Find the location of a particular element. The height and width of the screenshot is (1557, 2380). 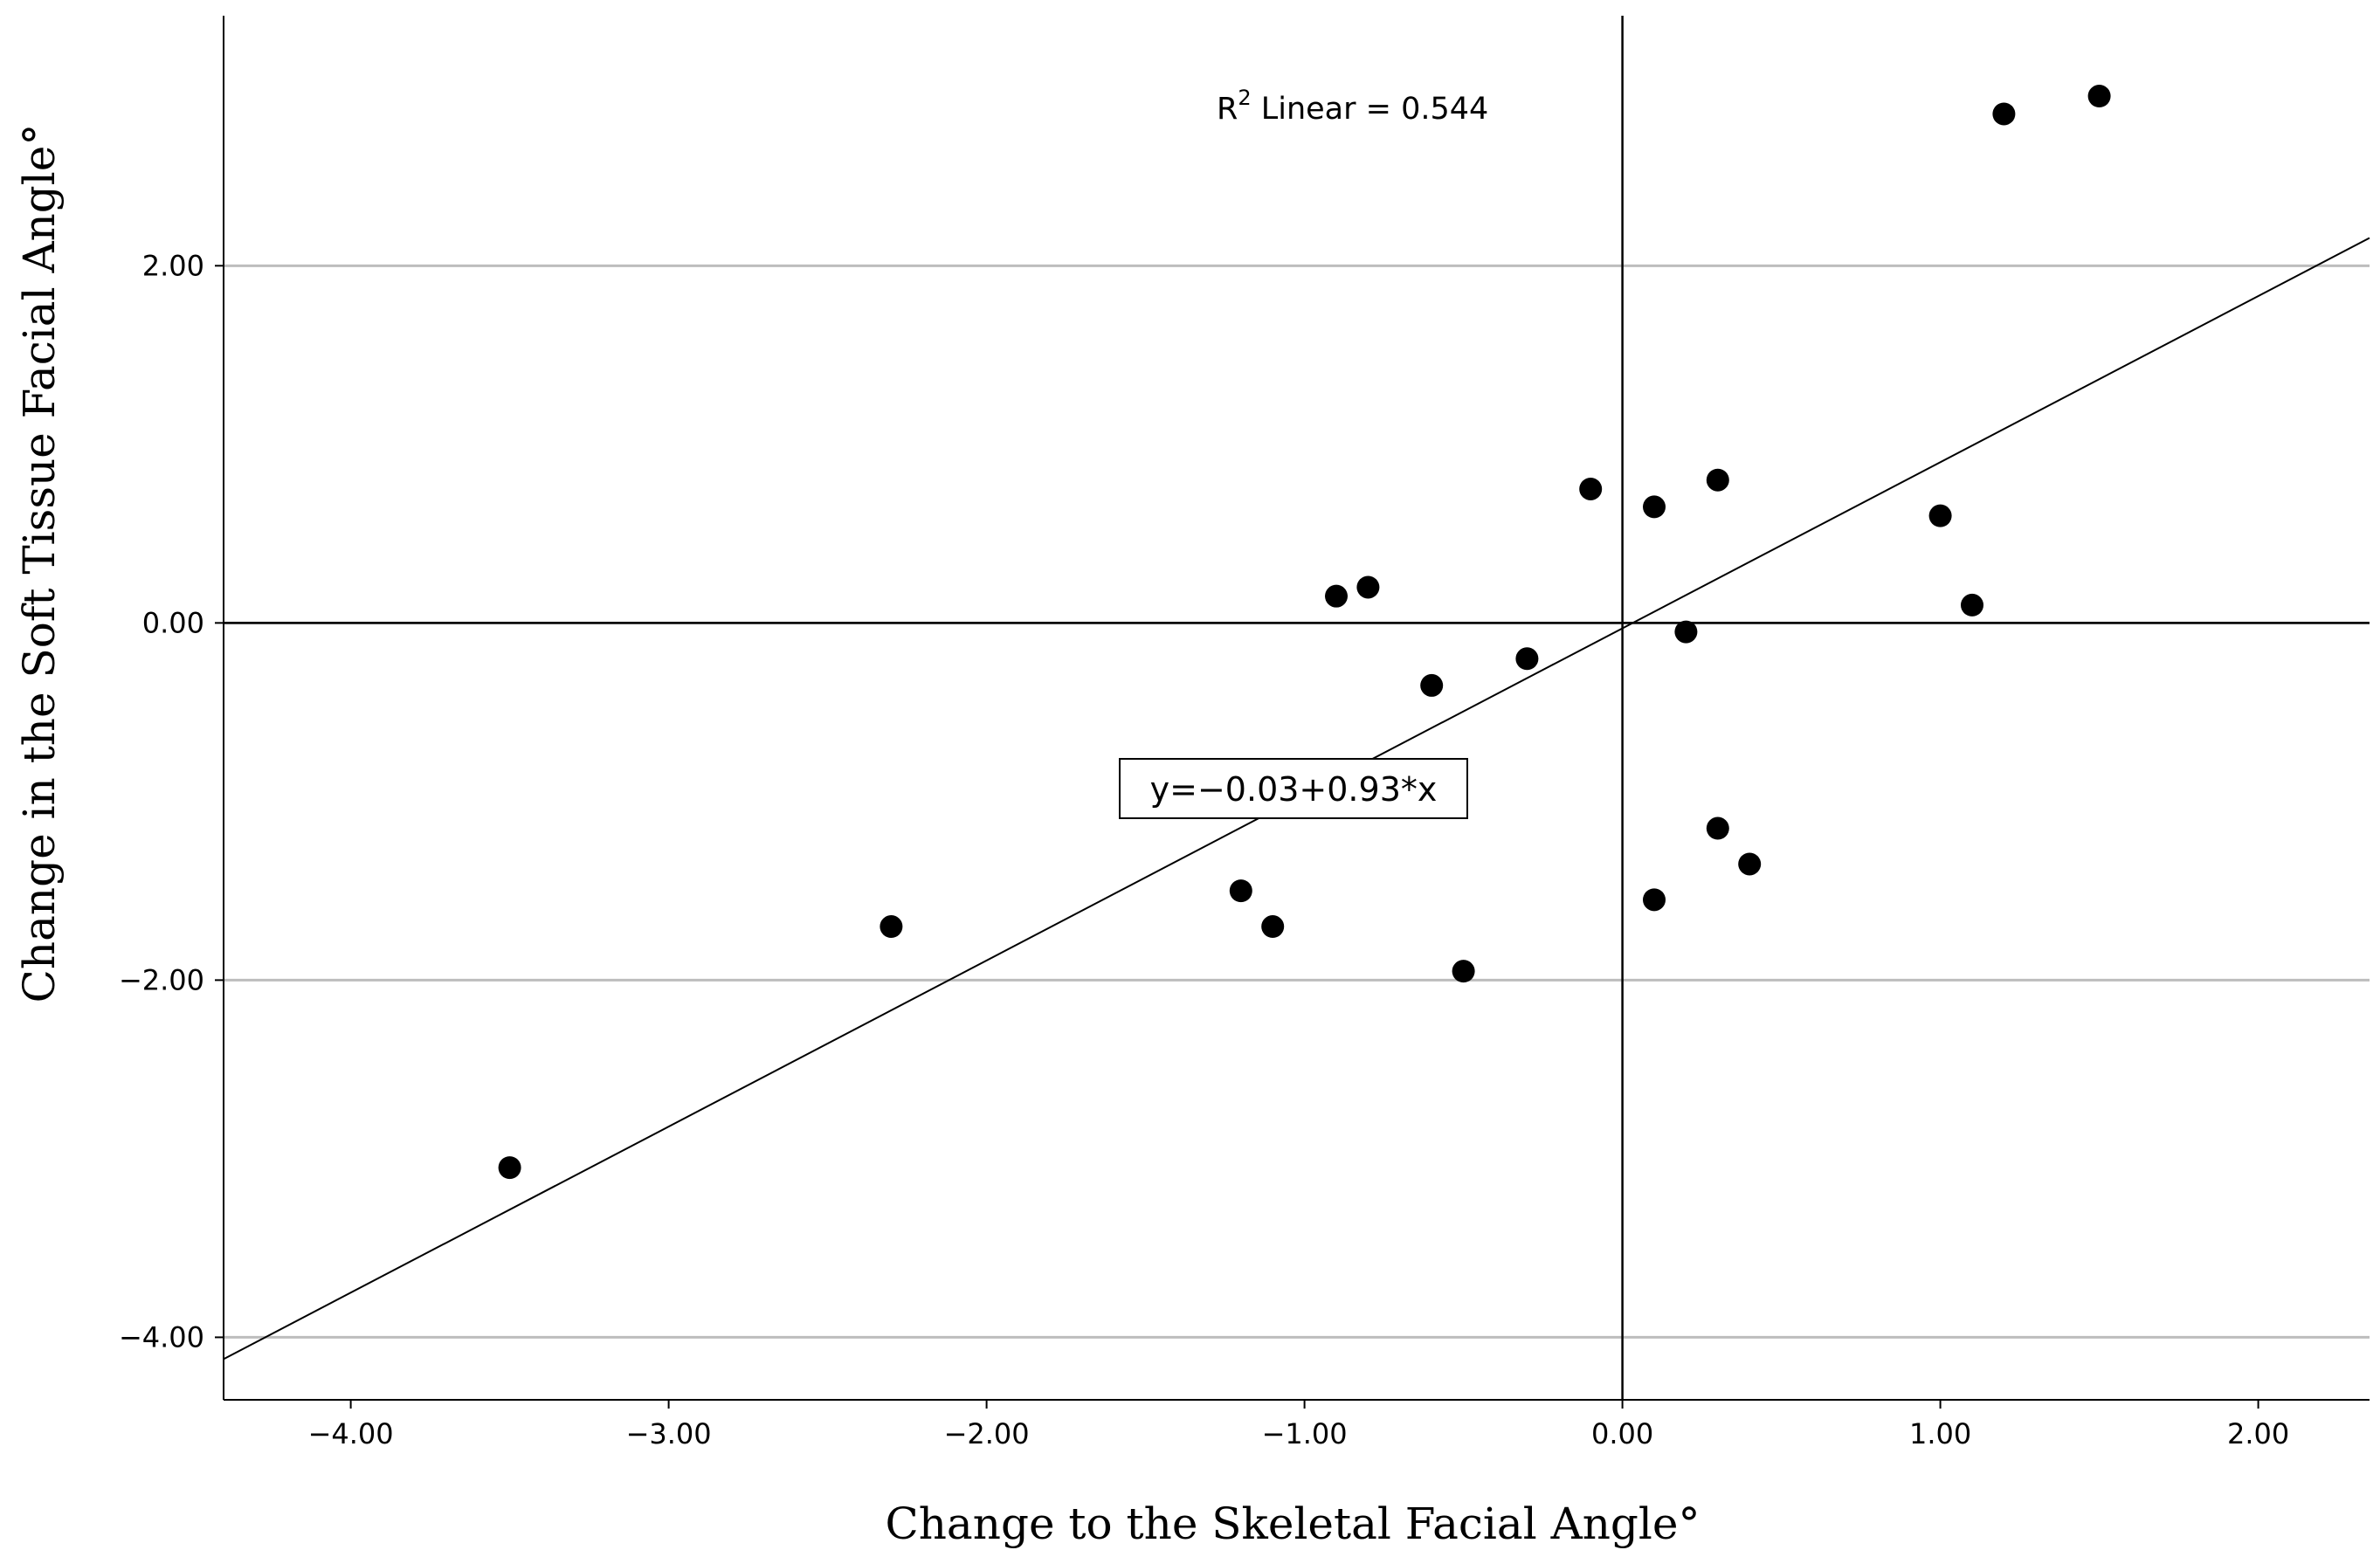

x-tick-labels: −4.00 −3.00 −2.00 −1.00 0.00 1.00 2.00 is located at coordinates (1298, 1425).